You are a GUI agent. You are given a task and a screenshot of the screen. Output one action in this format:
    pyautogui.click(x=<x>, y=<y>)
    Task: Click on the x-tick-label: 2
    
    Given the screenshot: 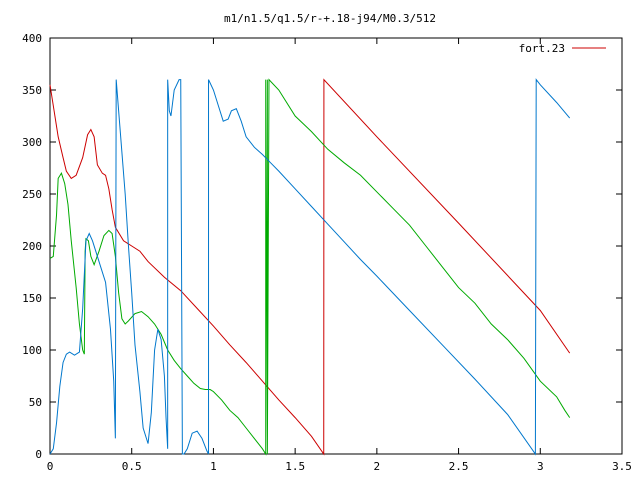 What is the action you would take?
    pyautogui.click(x=377, y=466)
    